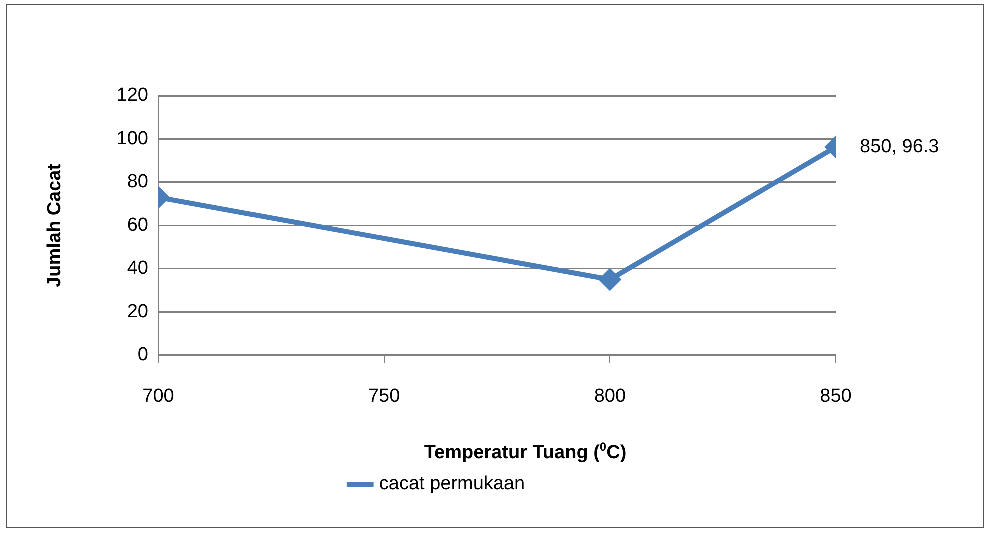 The height and width of the screenshot is (534, 990). What do you see at coordinates (900, 147) in the screenshot?
I see `data-label: 850, 96.3` at bounding box center [900, 147].